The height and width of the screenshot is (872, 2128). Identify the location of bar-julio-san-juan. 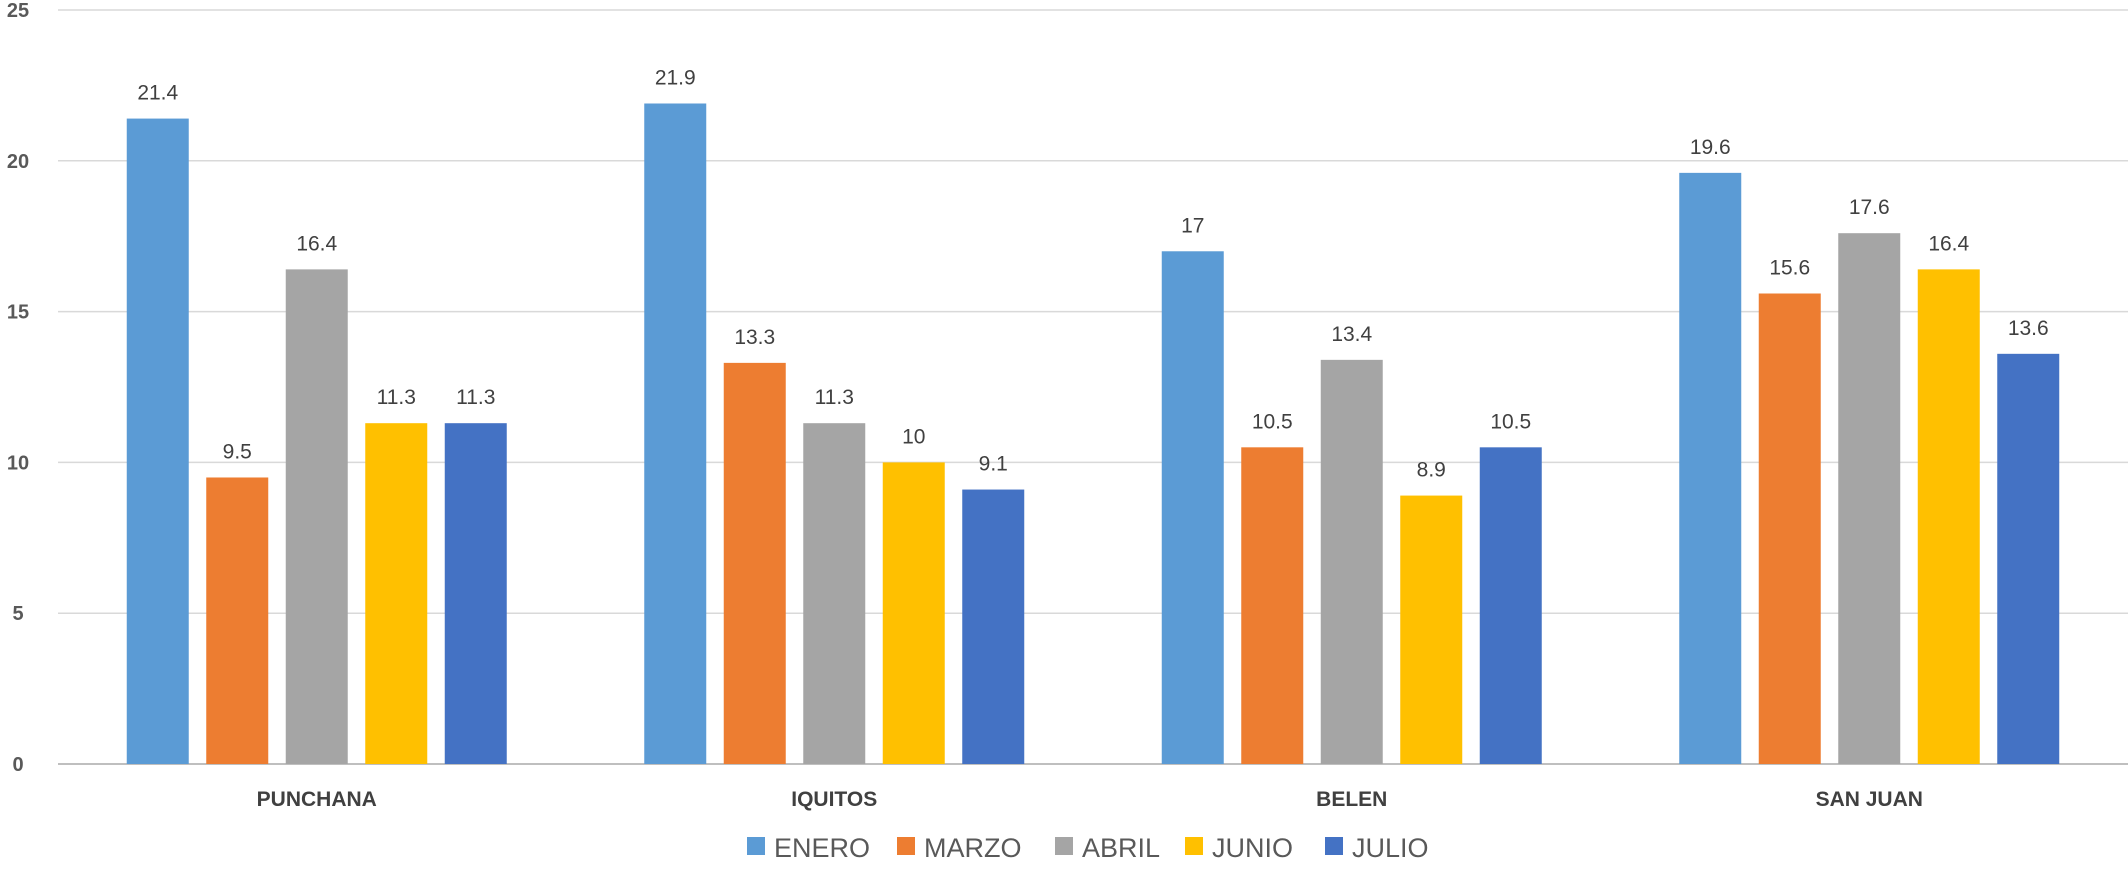
(2028, 558).